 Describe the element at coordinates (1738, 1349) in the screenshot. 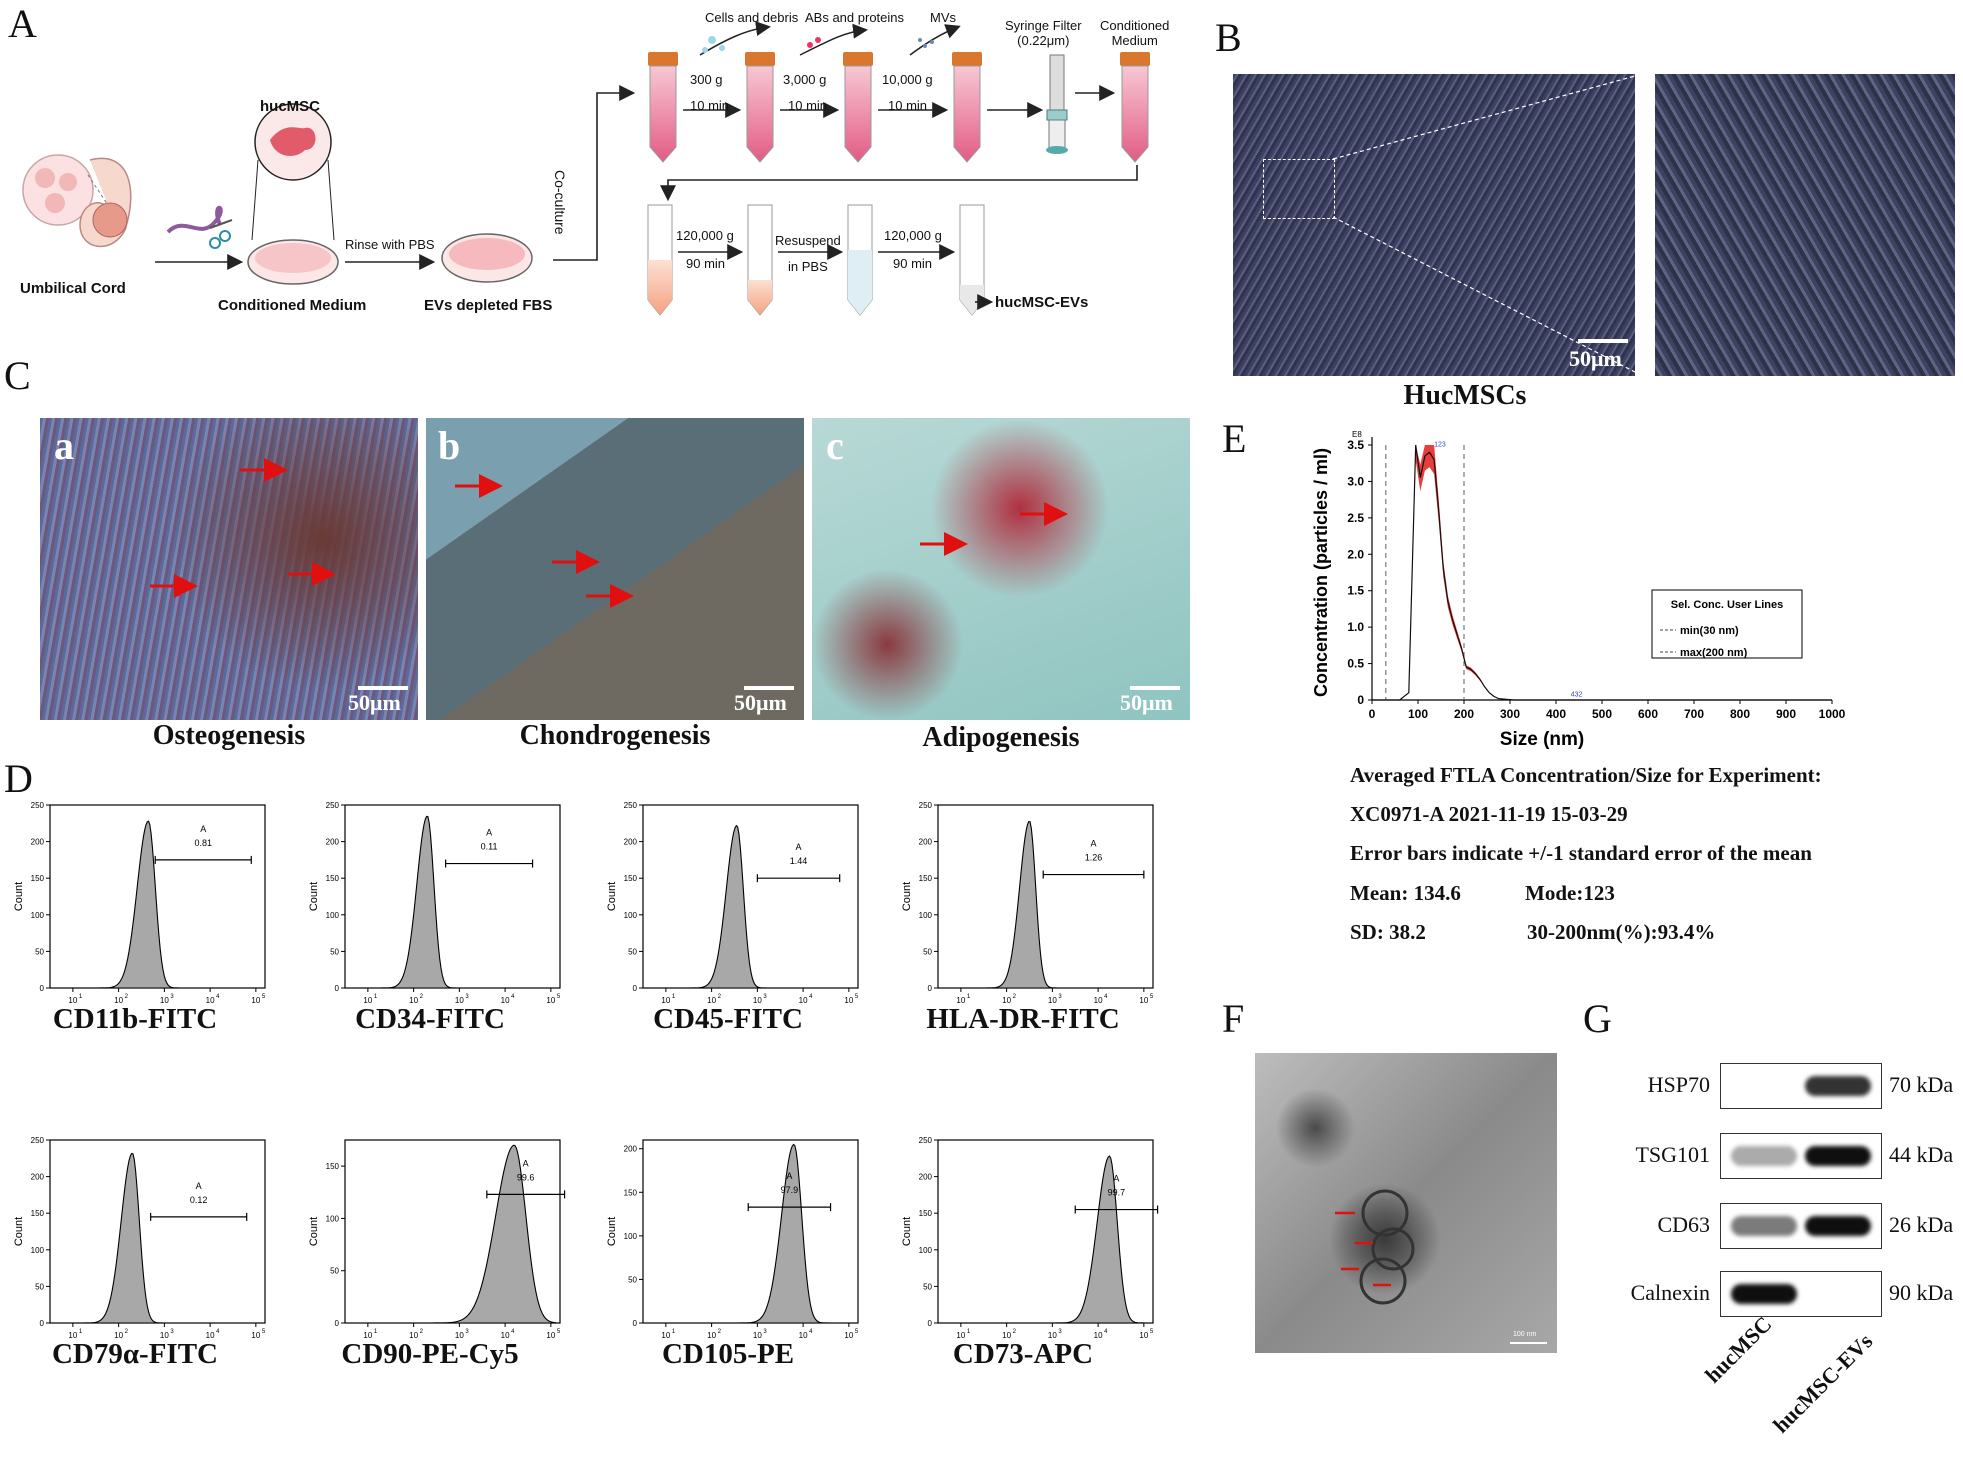

I see `lane-label-hucmsc: hucMSC` at that location.